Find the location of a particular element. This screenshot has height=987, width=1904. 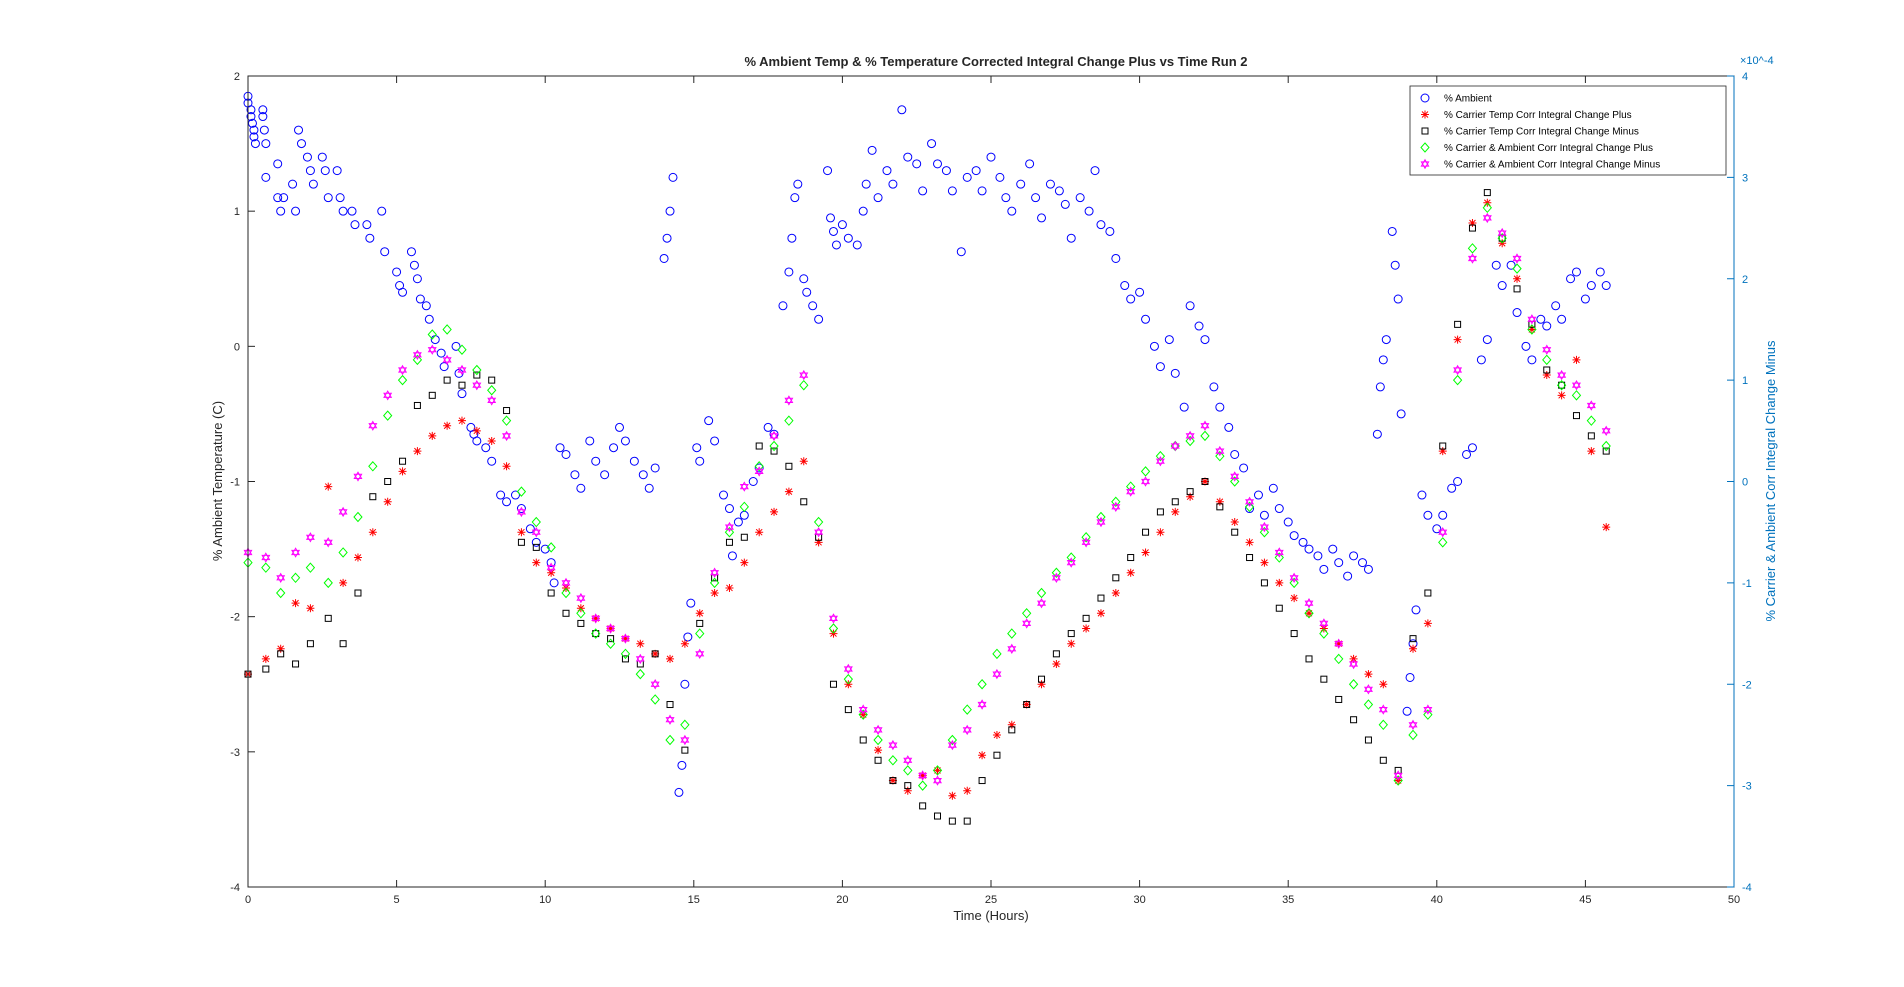

x-tick-label: 45 is located at coordinates (1585, 900).